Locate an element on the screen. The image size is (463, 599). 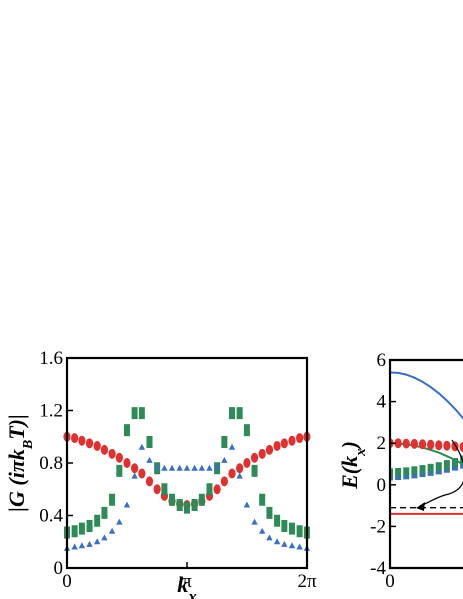
chart2-ytick-label-1: -2 is located at coordinates (378, 526).